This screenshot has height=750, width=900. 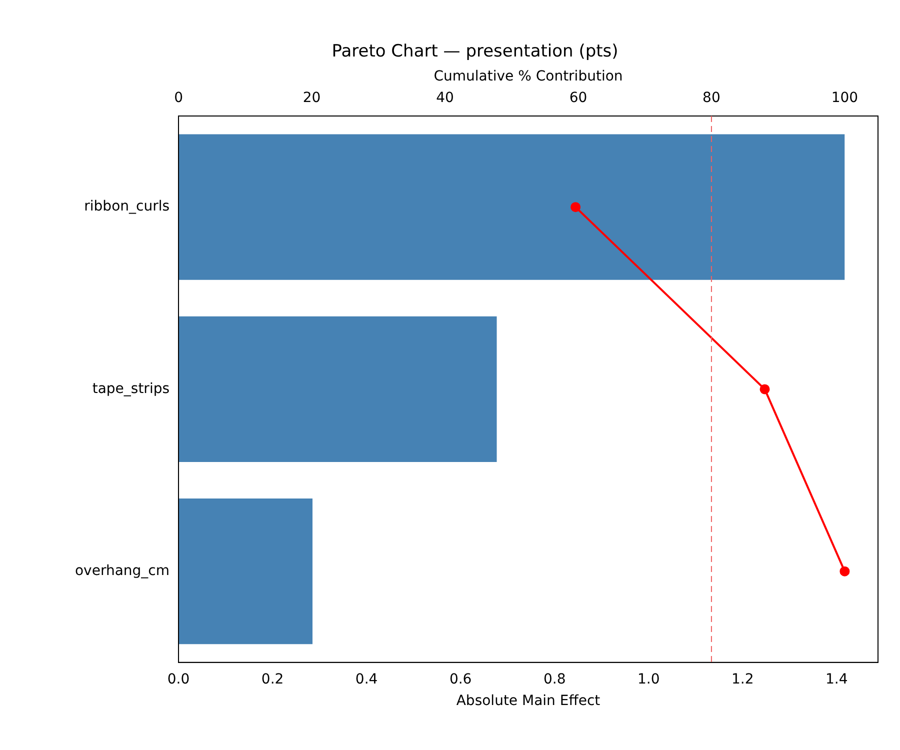 I want to click on x-tick-label: 0.2, so click(x=272, y=679).